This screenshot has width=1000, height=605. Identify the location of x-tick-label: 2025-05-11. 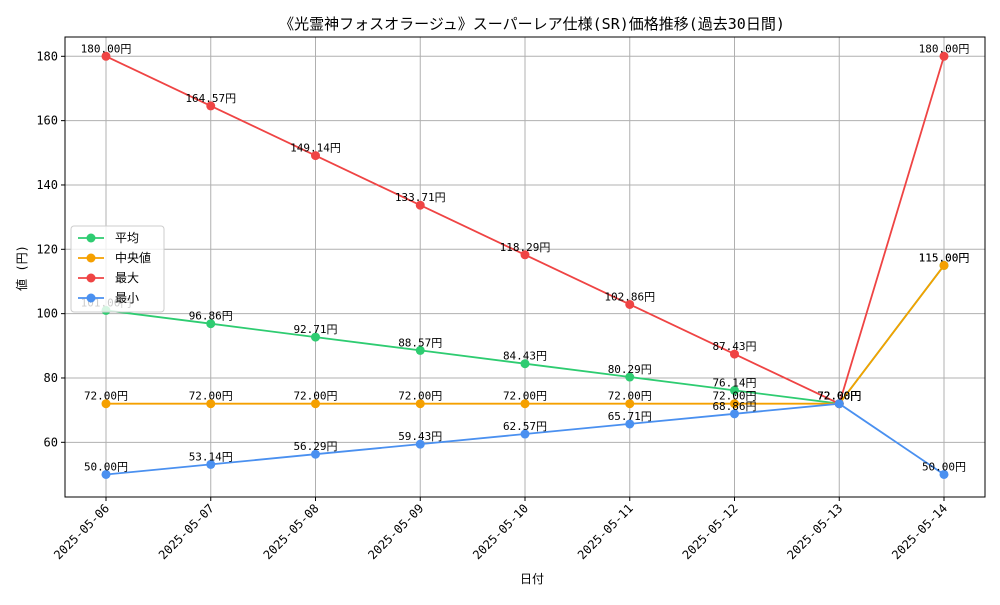
(605, 531).